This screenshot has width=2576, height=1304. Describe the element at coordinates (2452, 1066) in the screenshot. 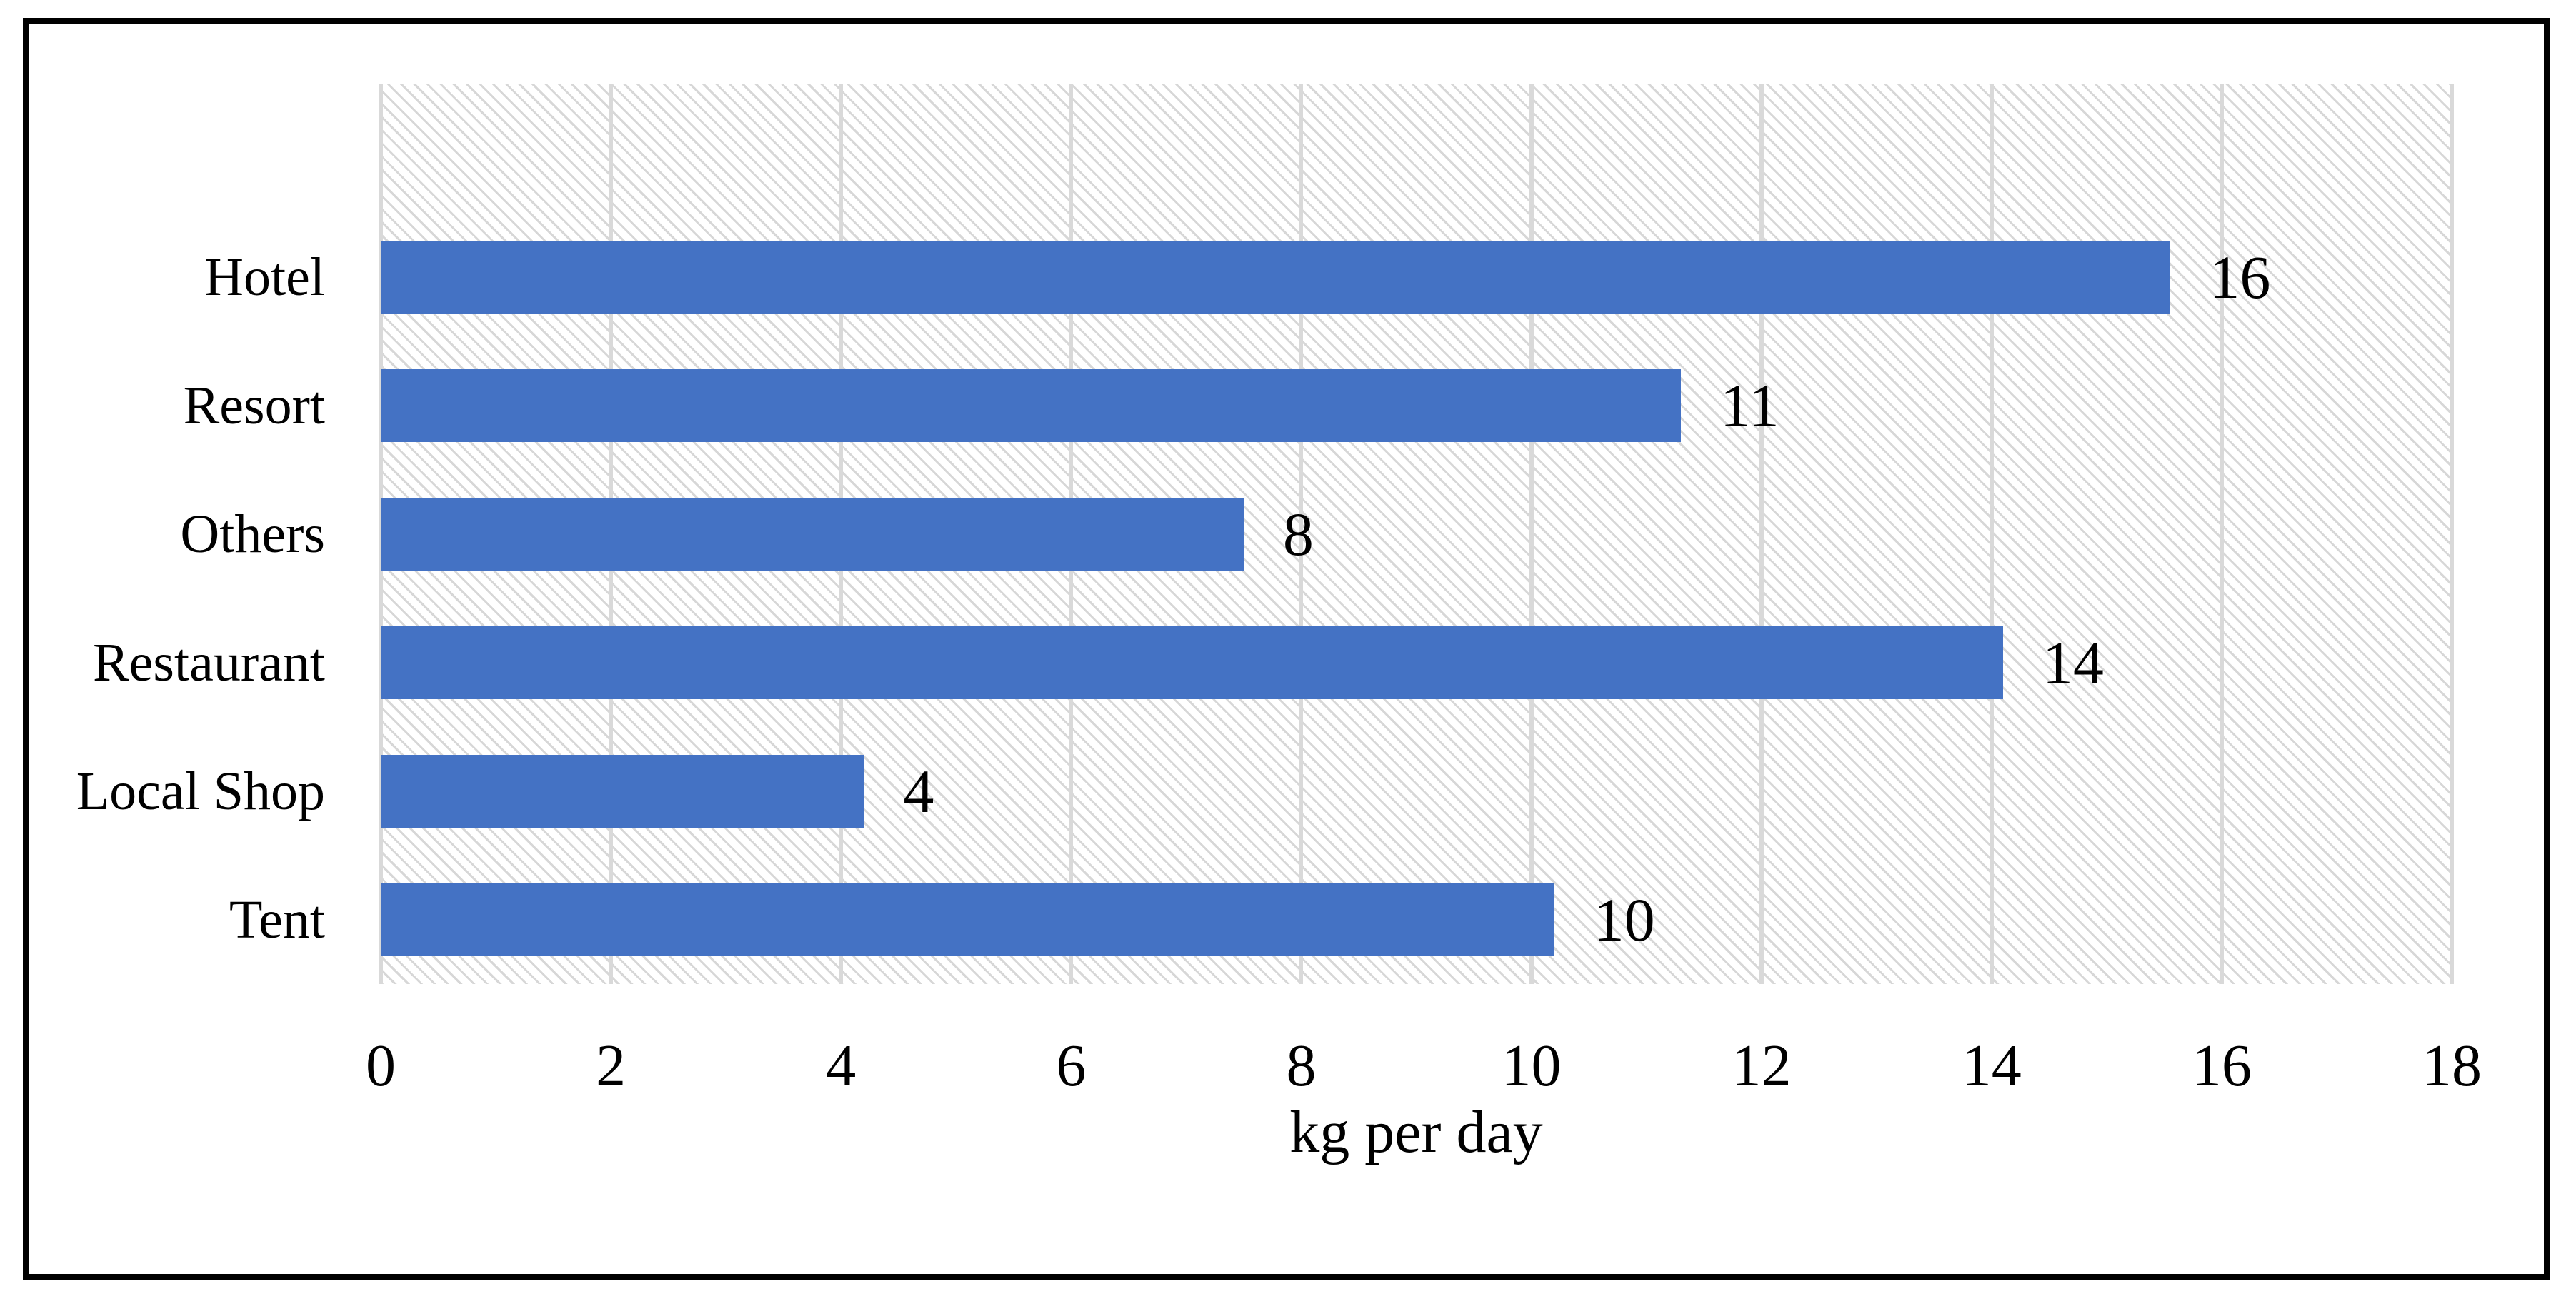

I see `x-tick-label-18: 18` at that location.